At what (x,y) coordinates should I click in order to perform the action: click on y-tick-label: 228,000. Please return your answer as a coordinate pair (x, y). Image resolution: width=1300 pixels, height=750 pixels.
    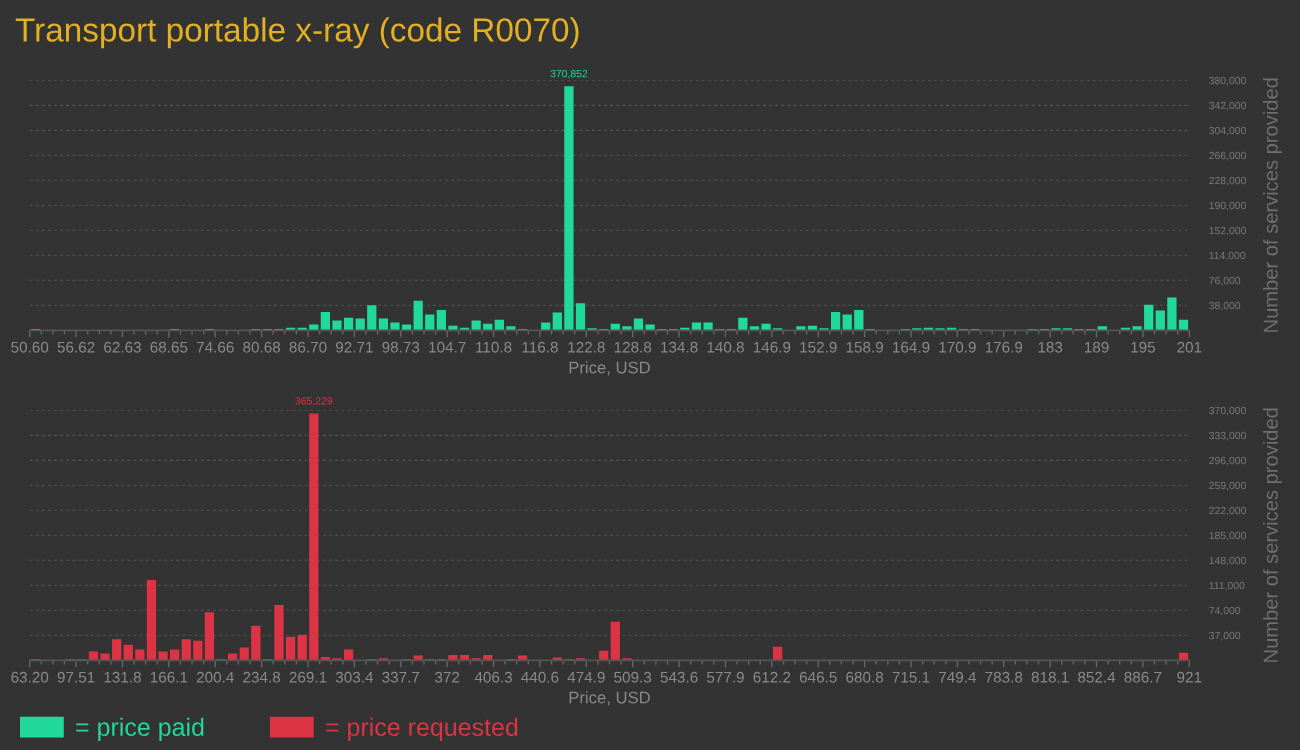
    Looking at the image, I should click on (1227, 181).